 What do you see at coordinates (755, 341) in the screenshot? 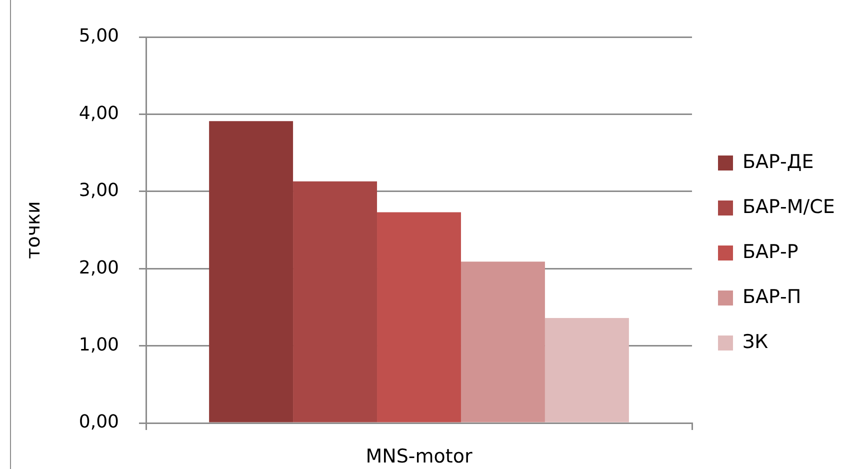
I see `legend-label: ЗК` at bounding box center [755, 341].